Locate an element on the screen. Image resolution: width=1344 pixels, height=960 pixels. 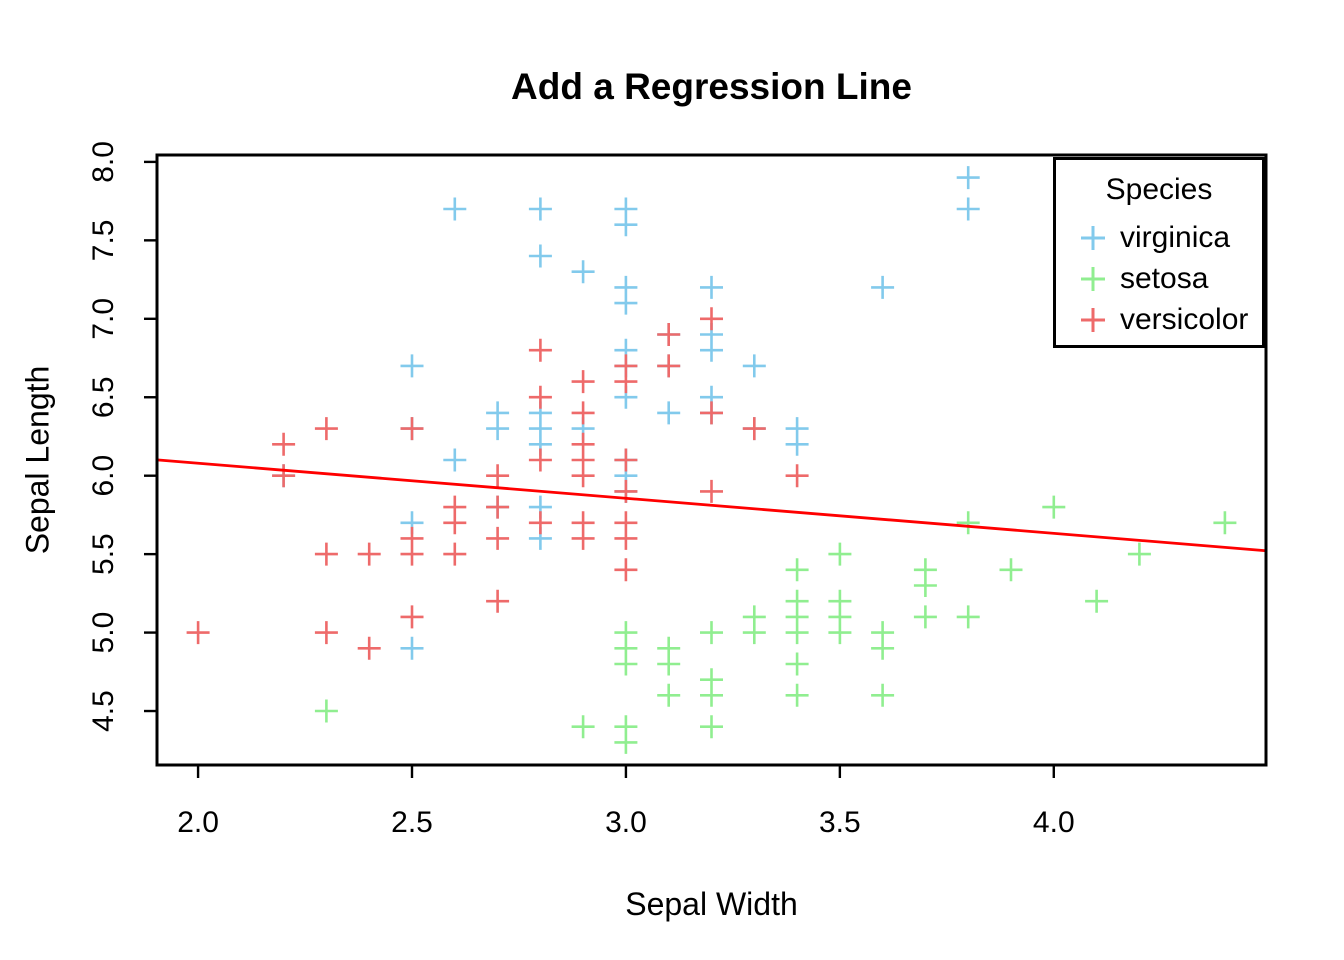
x-tick-label: 2.0 is located at coordinates (198, 822).